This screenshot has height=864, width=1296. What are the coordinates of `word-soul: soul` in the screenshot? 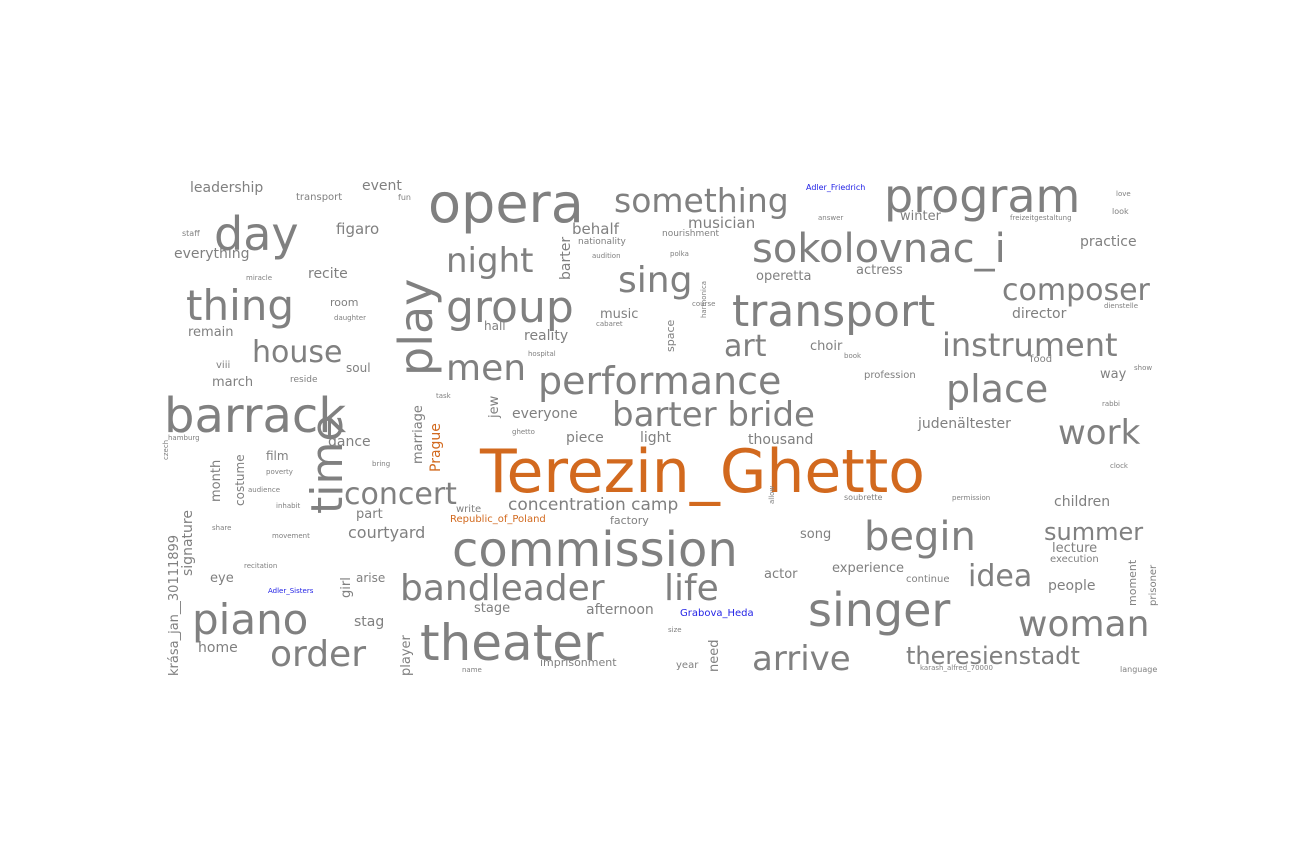 It's located at (358, 368).